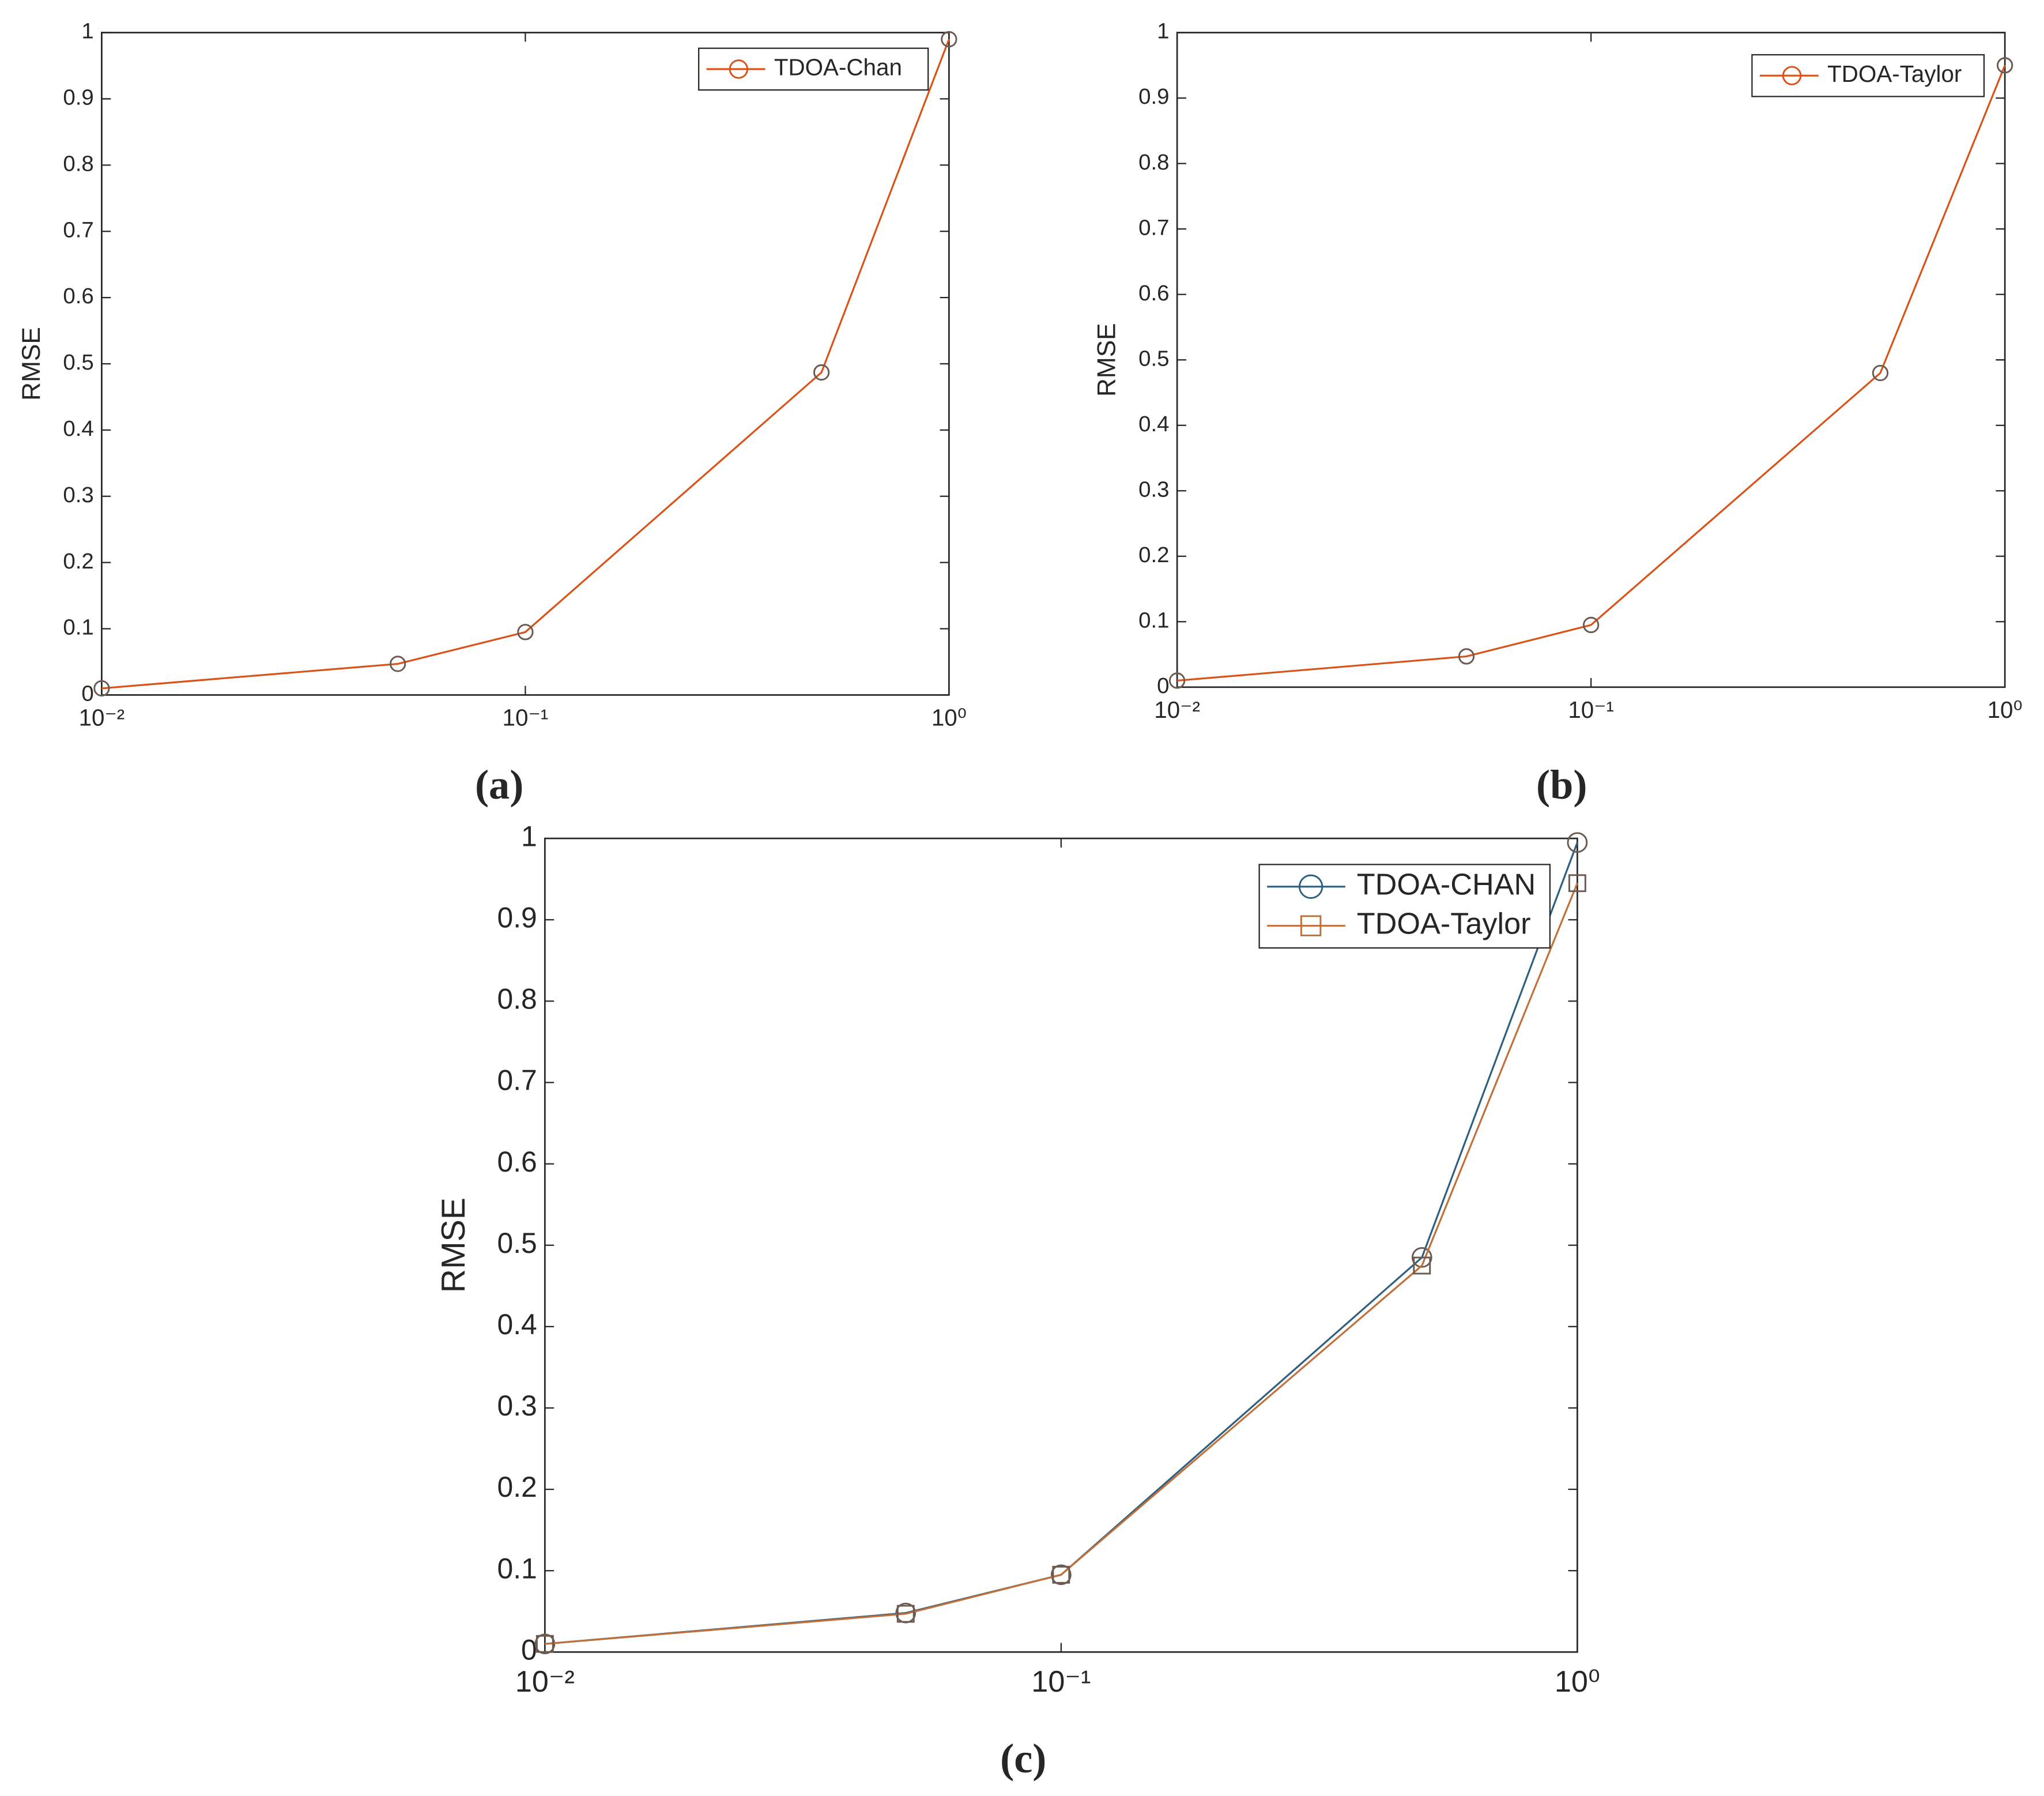  I want to click on panel-label: (c), so click(1023, 1759).